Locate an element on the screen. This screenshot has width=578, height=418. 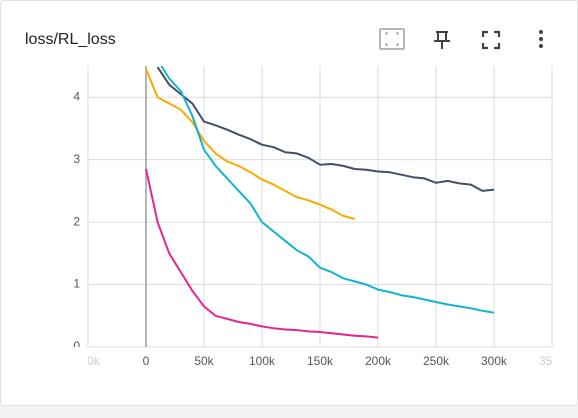
y-tick-label: 4 is located at coordinates (76, 96).